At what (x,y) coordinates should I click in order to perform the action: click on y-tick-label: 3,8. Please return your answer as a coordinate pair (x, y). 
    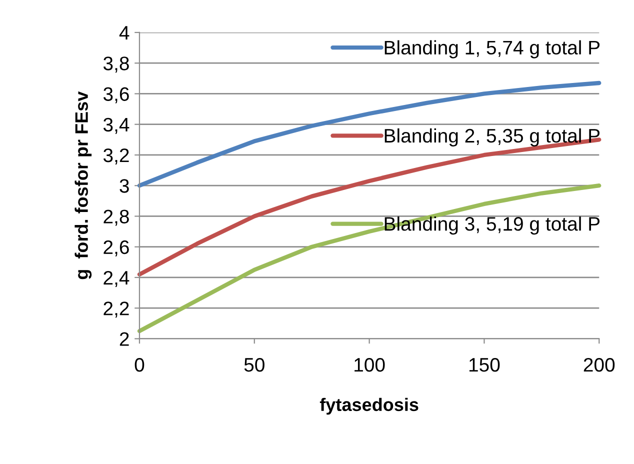
    Looking at the image, I should click on (116, 64).